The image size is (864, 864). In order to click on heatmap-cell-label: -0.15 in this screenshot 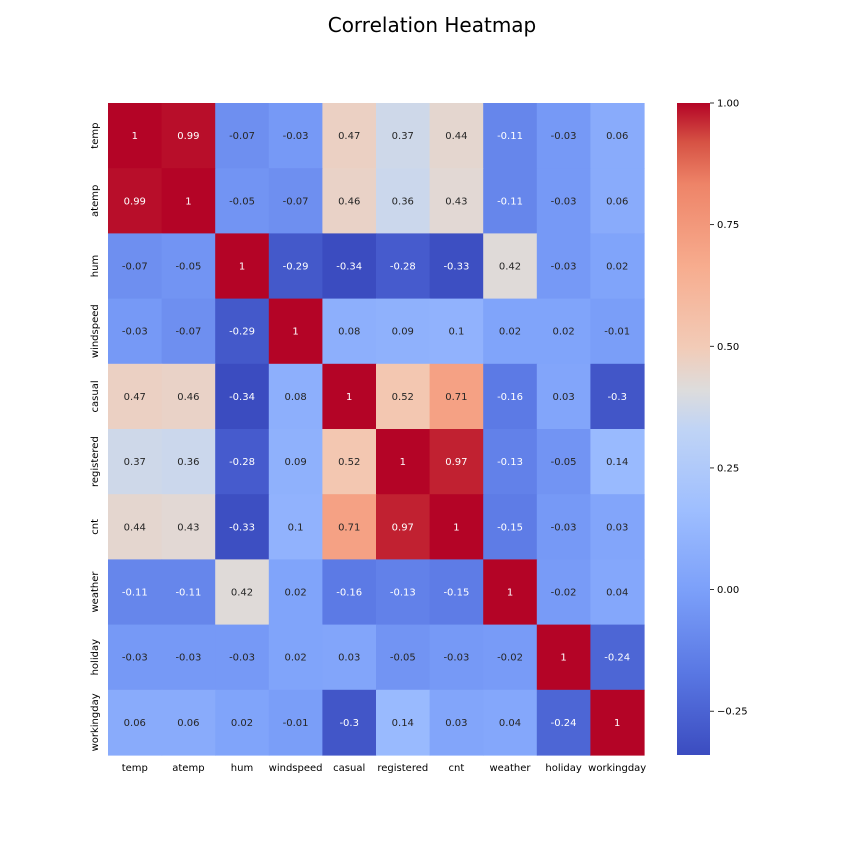, I will do `click(510, 527)`.